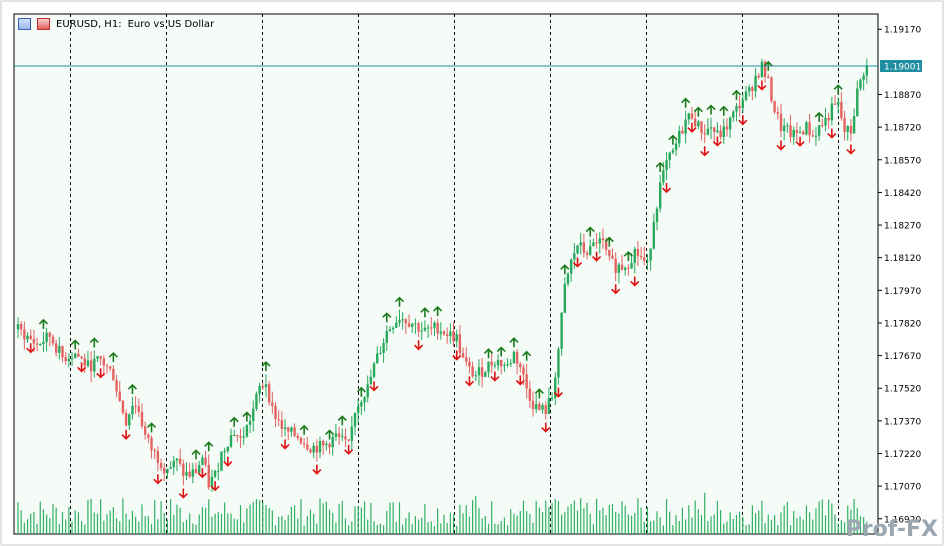  What do you see at coordinates (902, 520) in the screenshot?
I see `y-tick-label: 1.16920` at bounding box center [902, 520].